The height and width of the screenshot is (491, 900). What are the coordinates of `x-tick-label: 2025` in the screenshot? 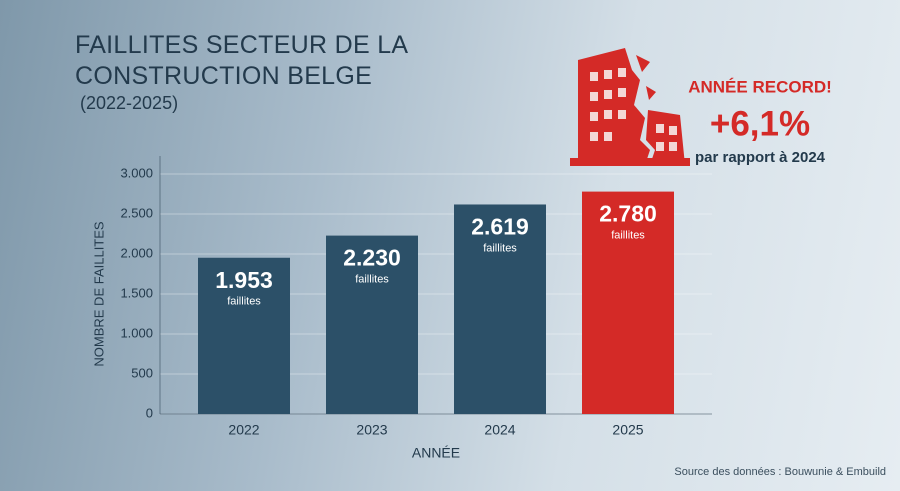 It's located at (627, 430).